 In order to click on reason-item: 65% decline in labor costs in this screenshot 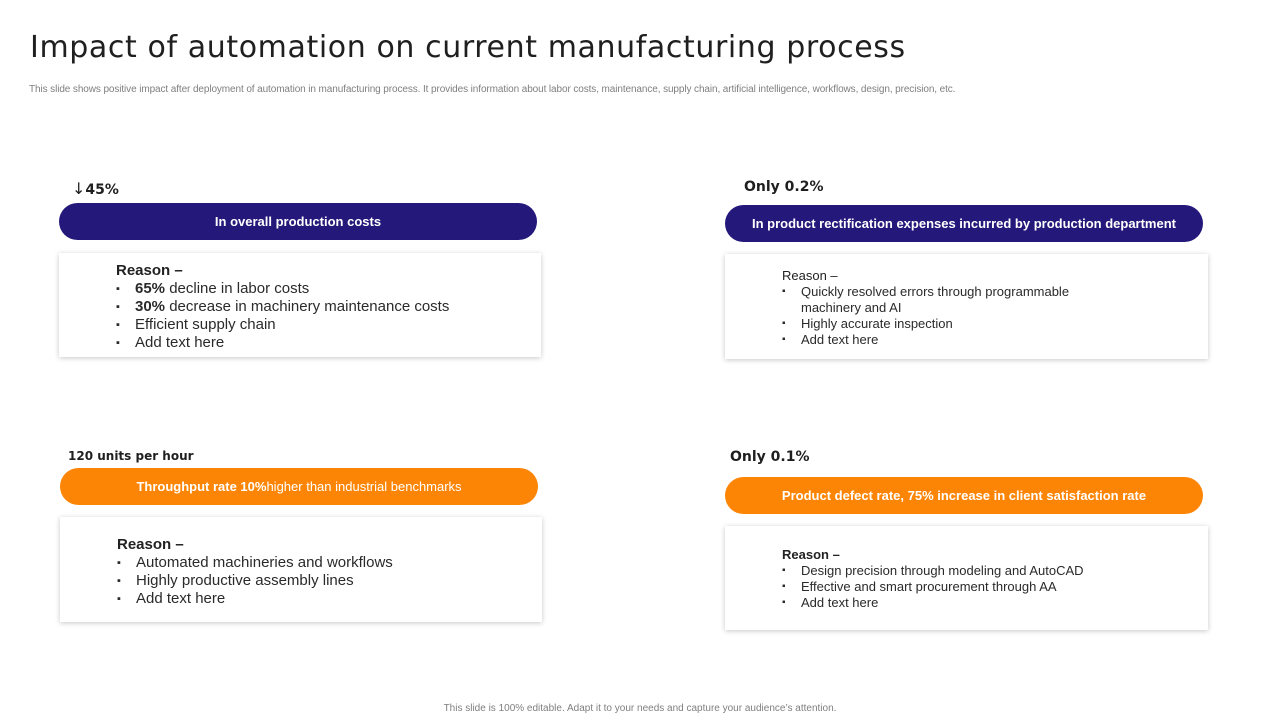, I will do `click(282, 289)`.